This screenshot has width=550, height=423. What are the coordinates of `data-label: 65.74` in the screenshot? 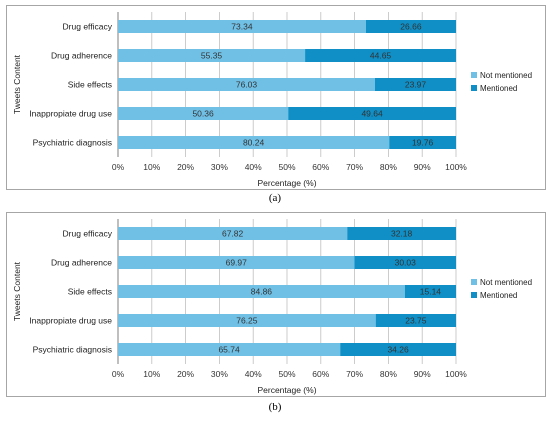 It's located at (229, 350).